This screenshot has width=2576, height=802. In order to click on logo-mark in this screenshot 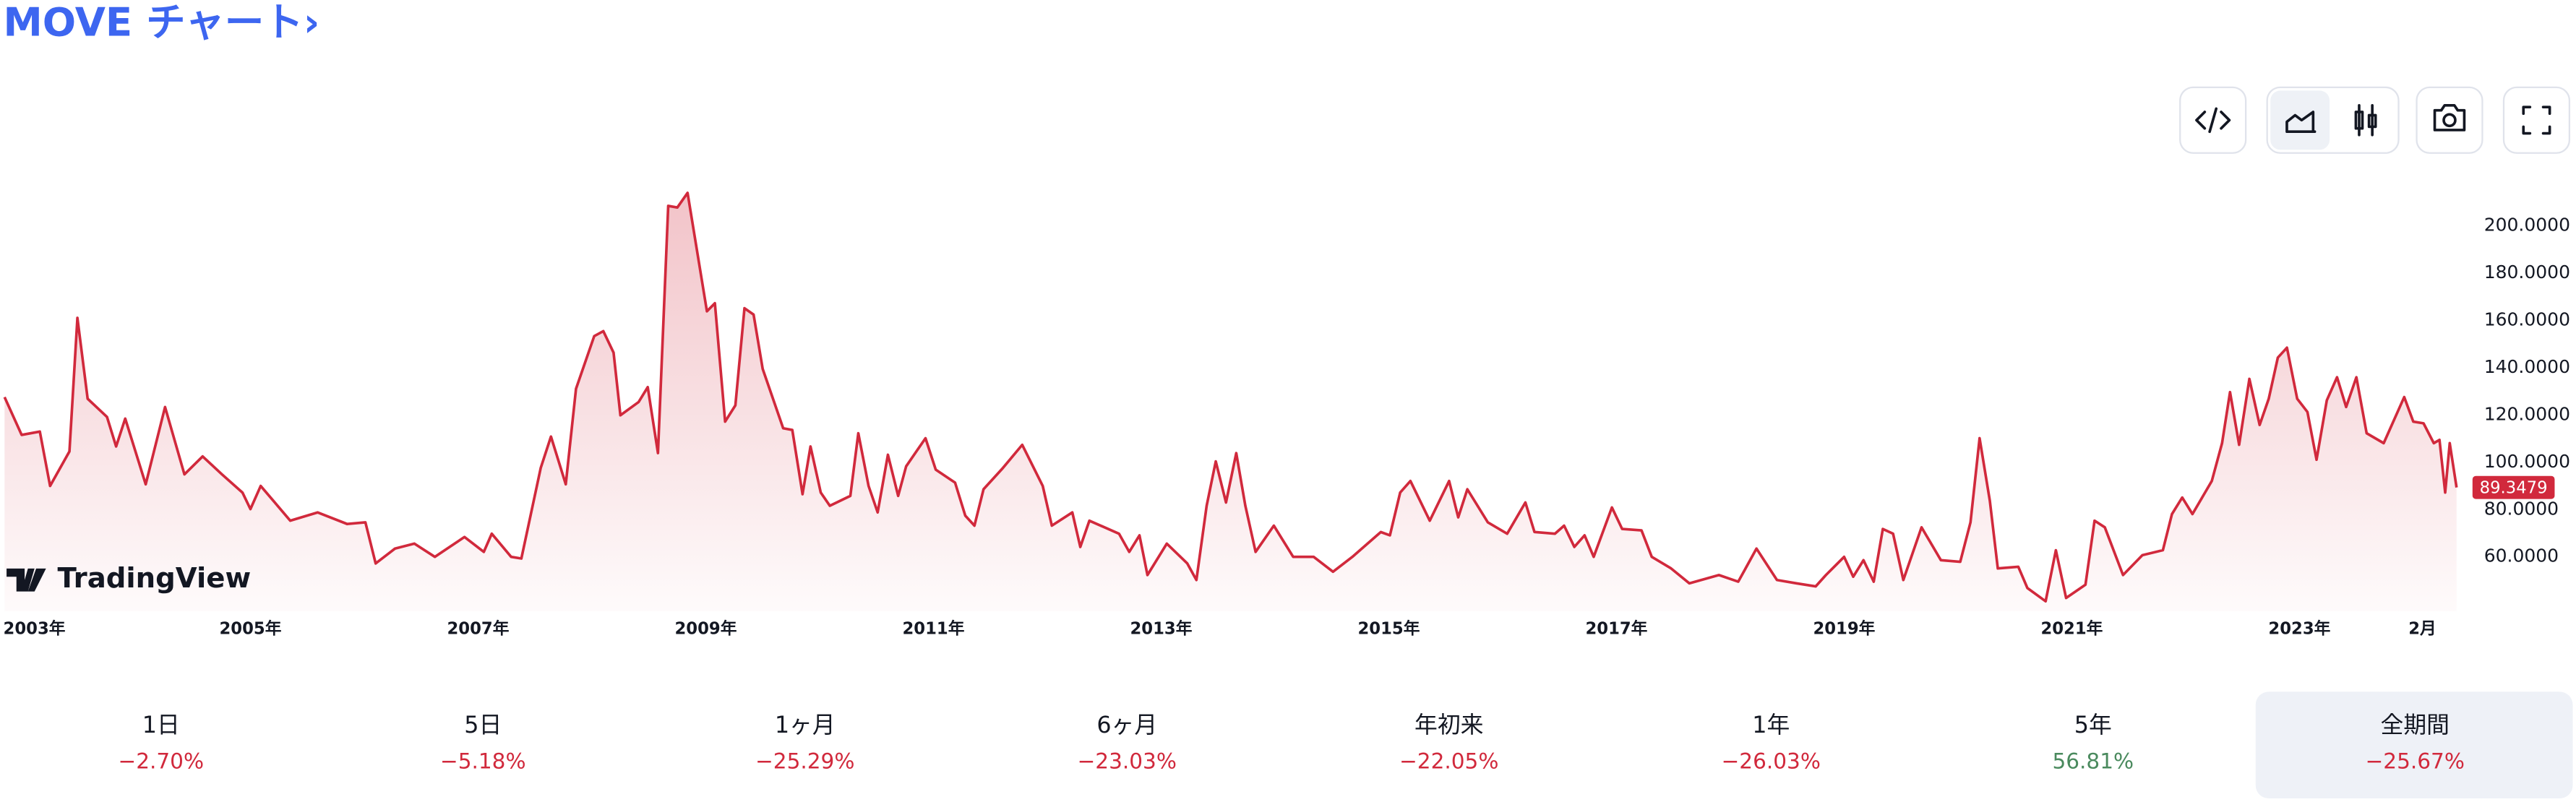, I will do `click(26, 580)`.